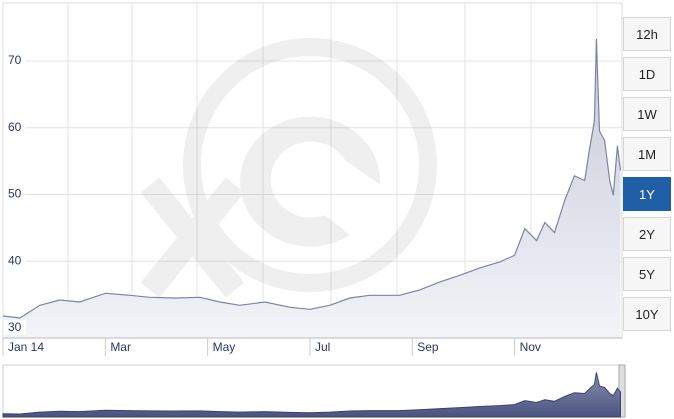 This screenshot has width=674, height=419. I want to click on range-button: 2Y, so click(647, 234).